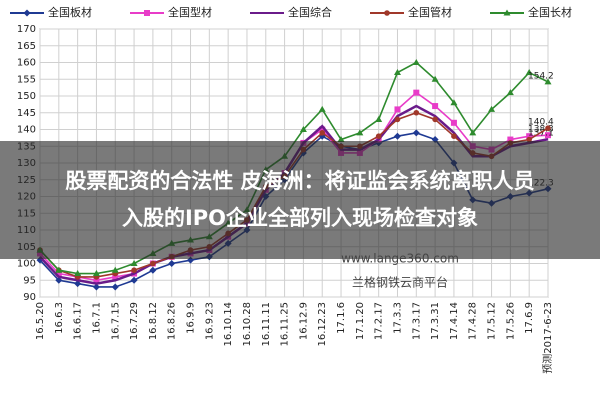  What do you see at coordinates (26, 130) in the screenshot?
I see `y-tick-label: 140` at bounding box center [26, 130].